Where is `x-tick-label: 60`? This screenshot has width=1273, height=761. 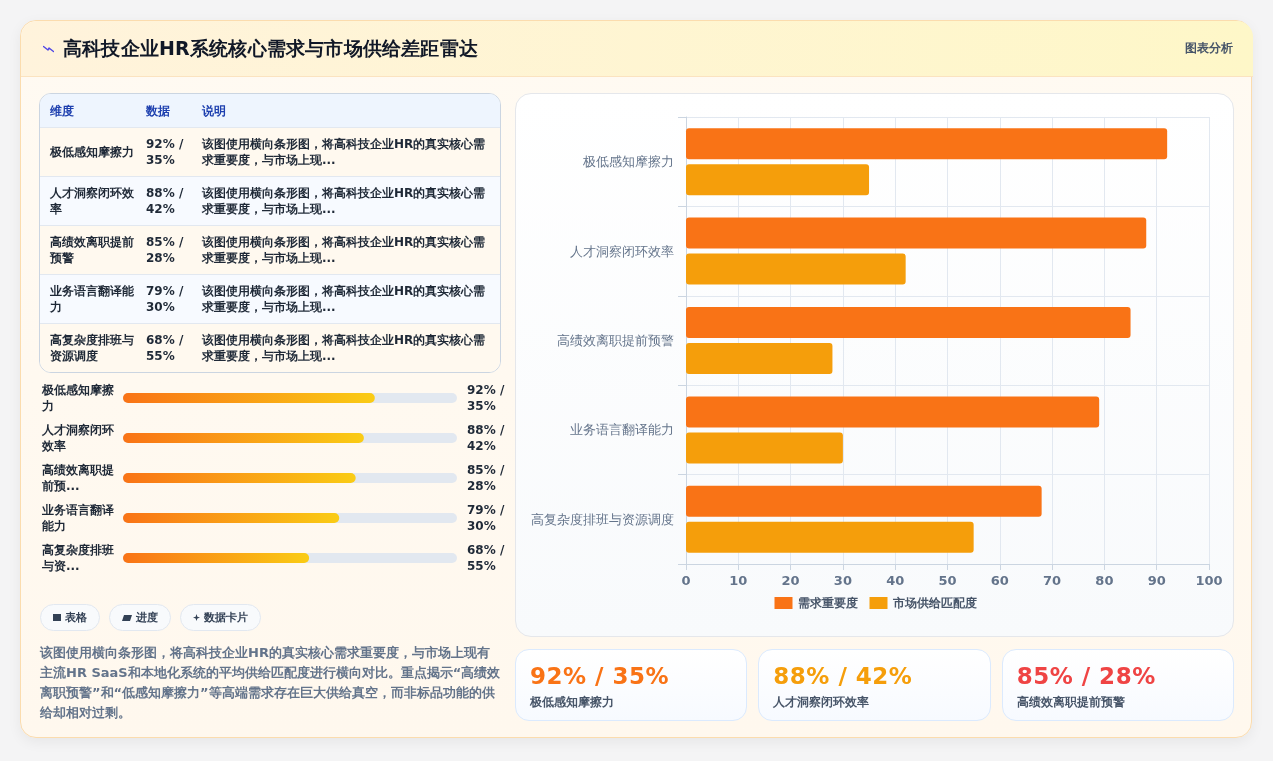 x-tick-label: 60 is located at coordinates (999, 580).